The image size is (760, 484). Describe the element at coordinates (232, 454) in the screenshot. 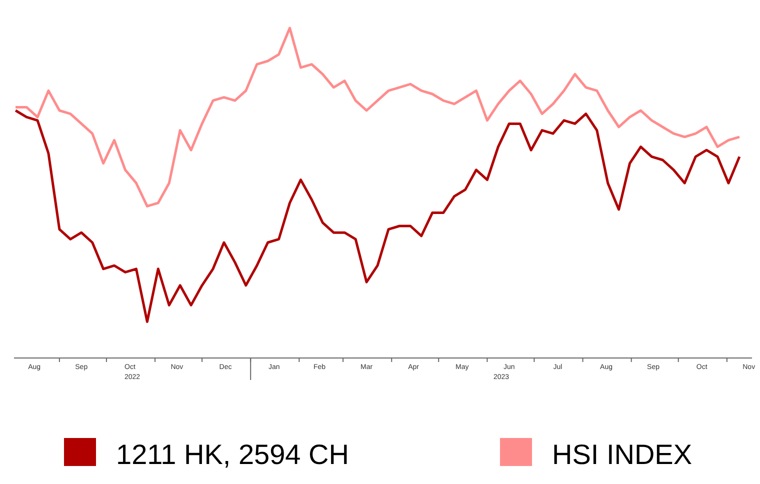

I see `legend-label: 1211 HK, 2594 CH` at that location.